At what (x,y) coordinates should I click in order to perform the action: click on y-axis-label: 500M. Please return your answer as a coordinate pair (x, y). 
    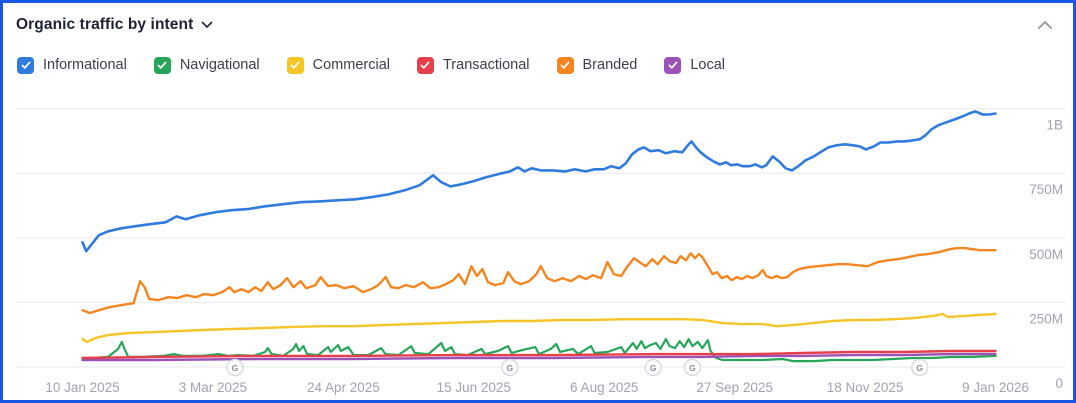
    Looking at the image, I should click on (1046, 254).